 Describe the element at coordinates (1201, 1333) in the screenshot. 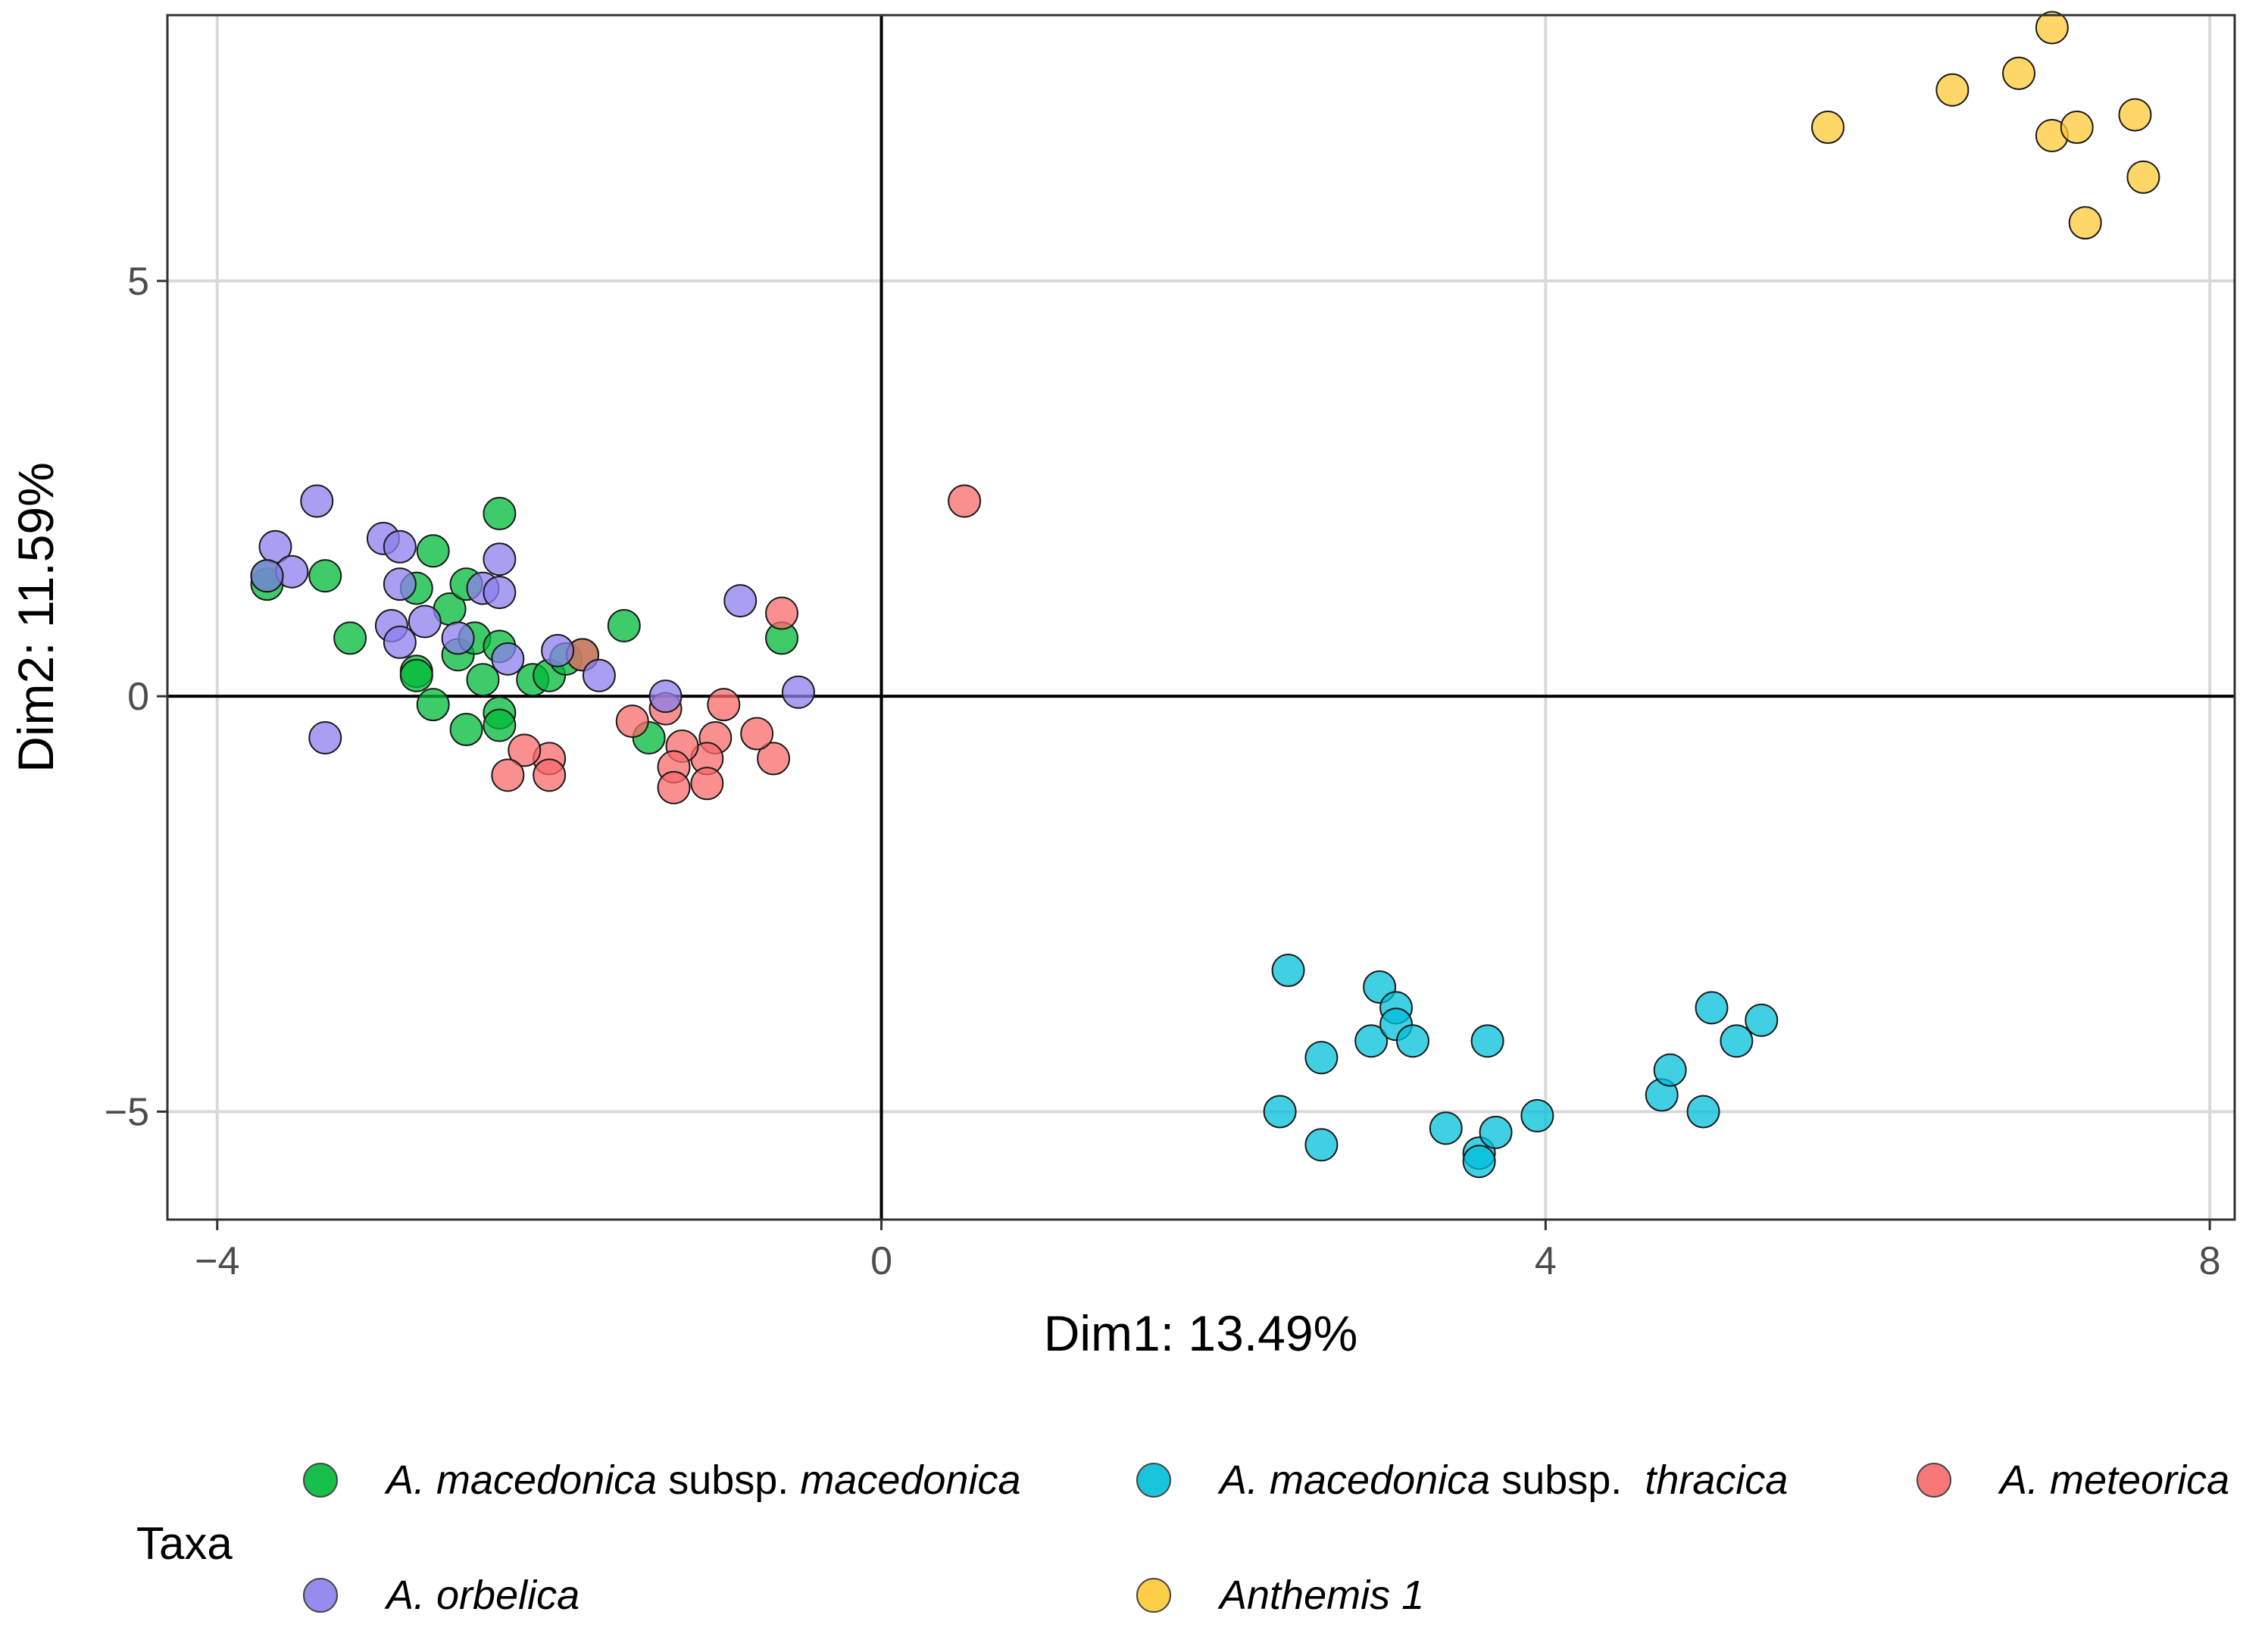

I see `x-axis-title: Dim1: 13.49%` at that location.